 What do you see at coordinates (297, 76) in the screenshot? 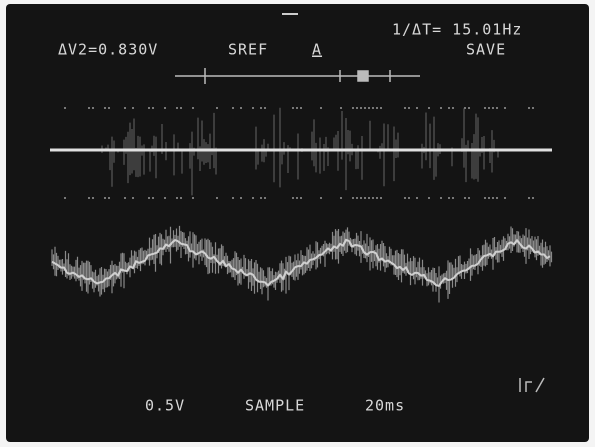
I see `cursor-bar` at bounding box center [297, 76].